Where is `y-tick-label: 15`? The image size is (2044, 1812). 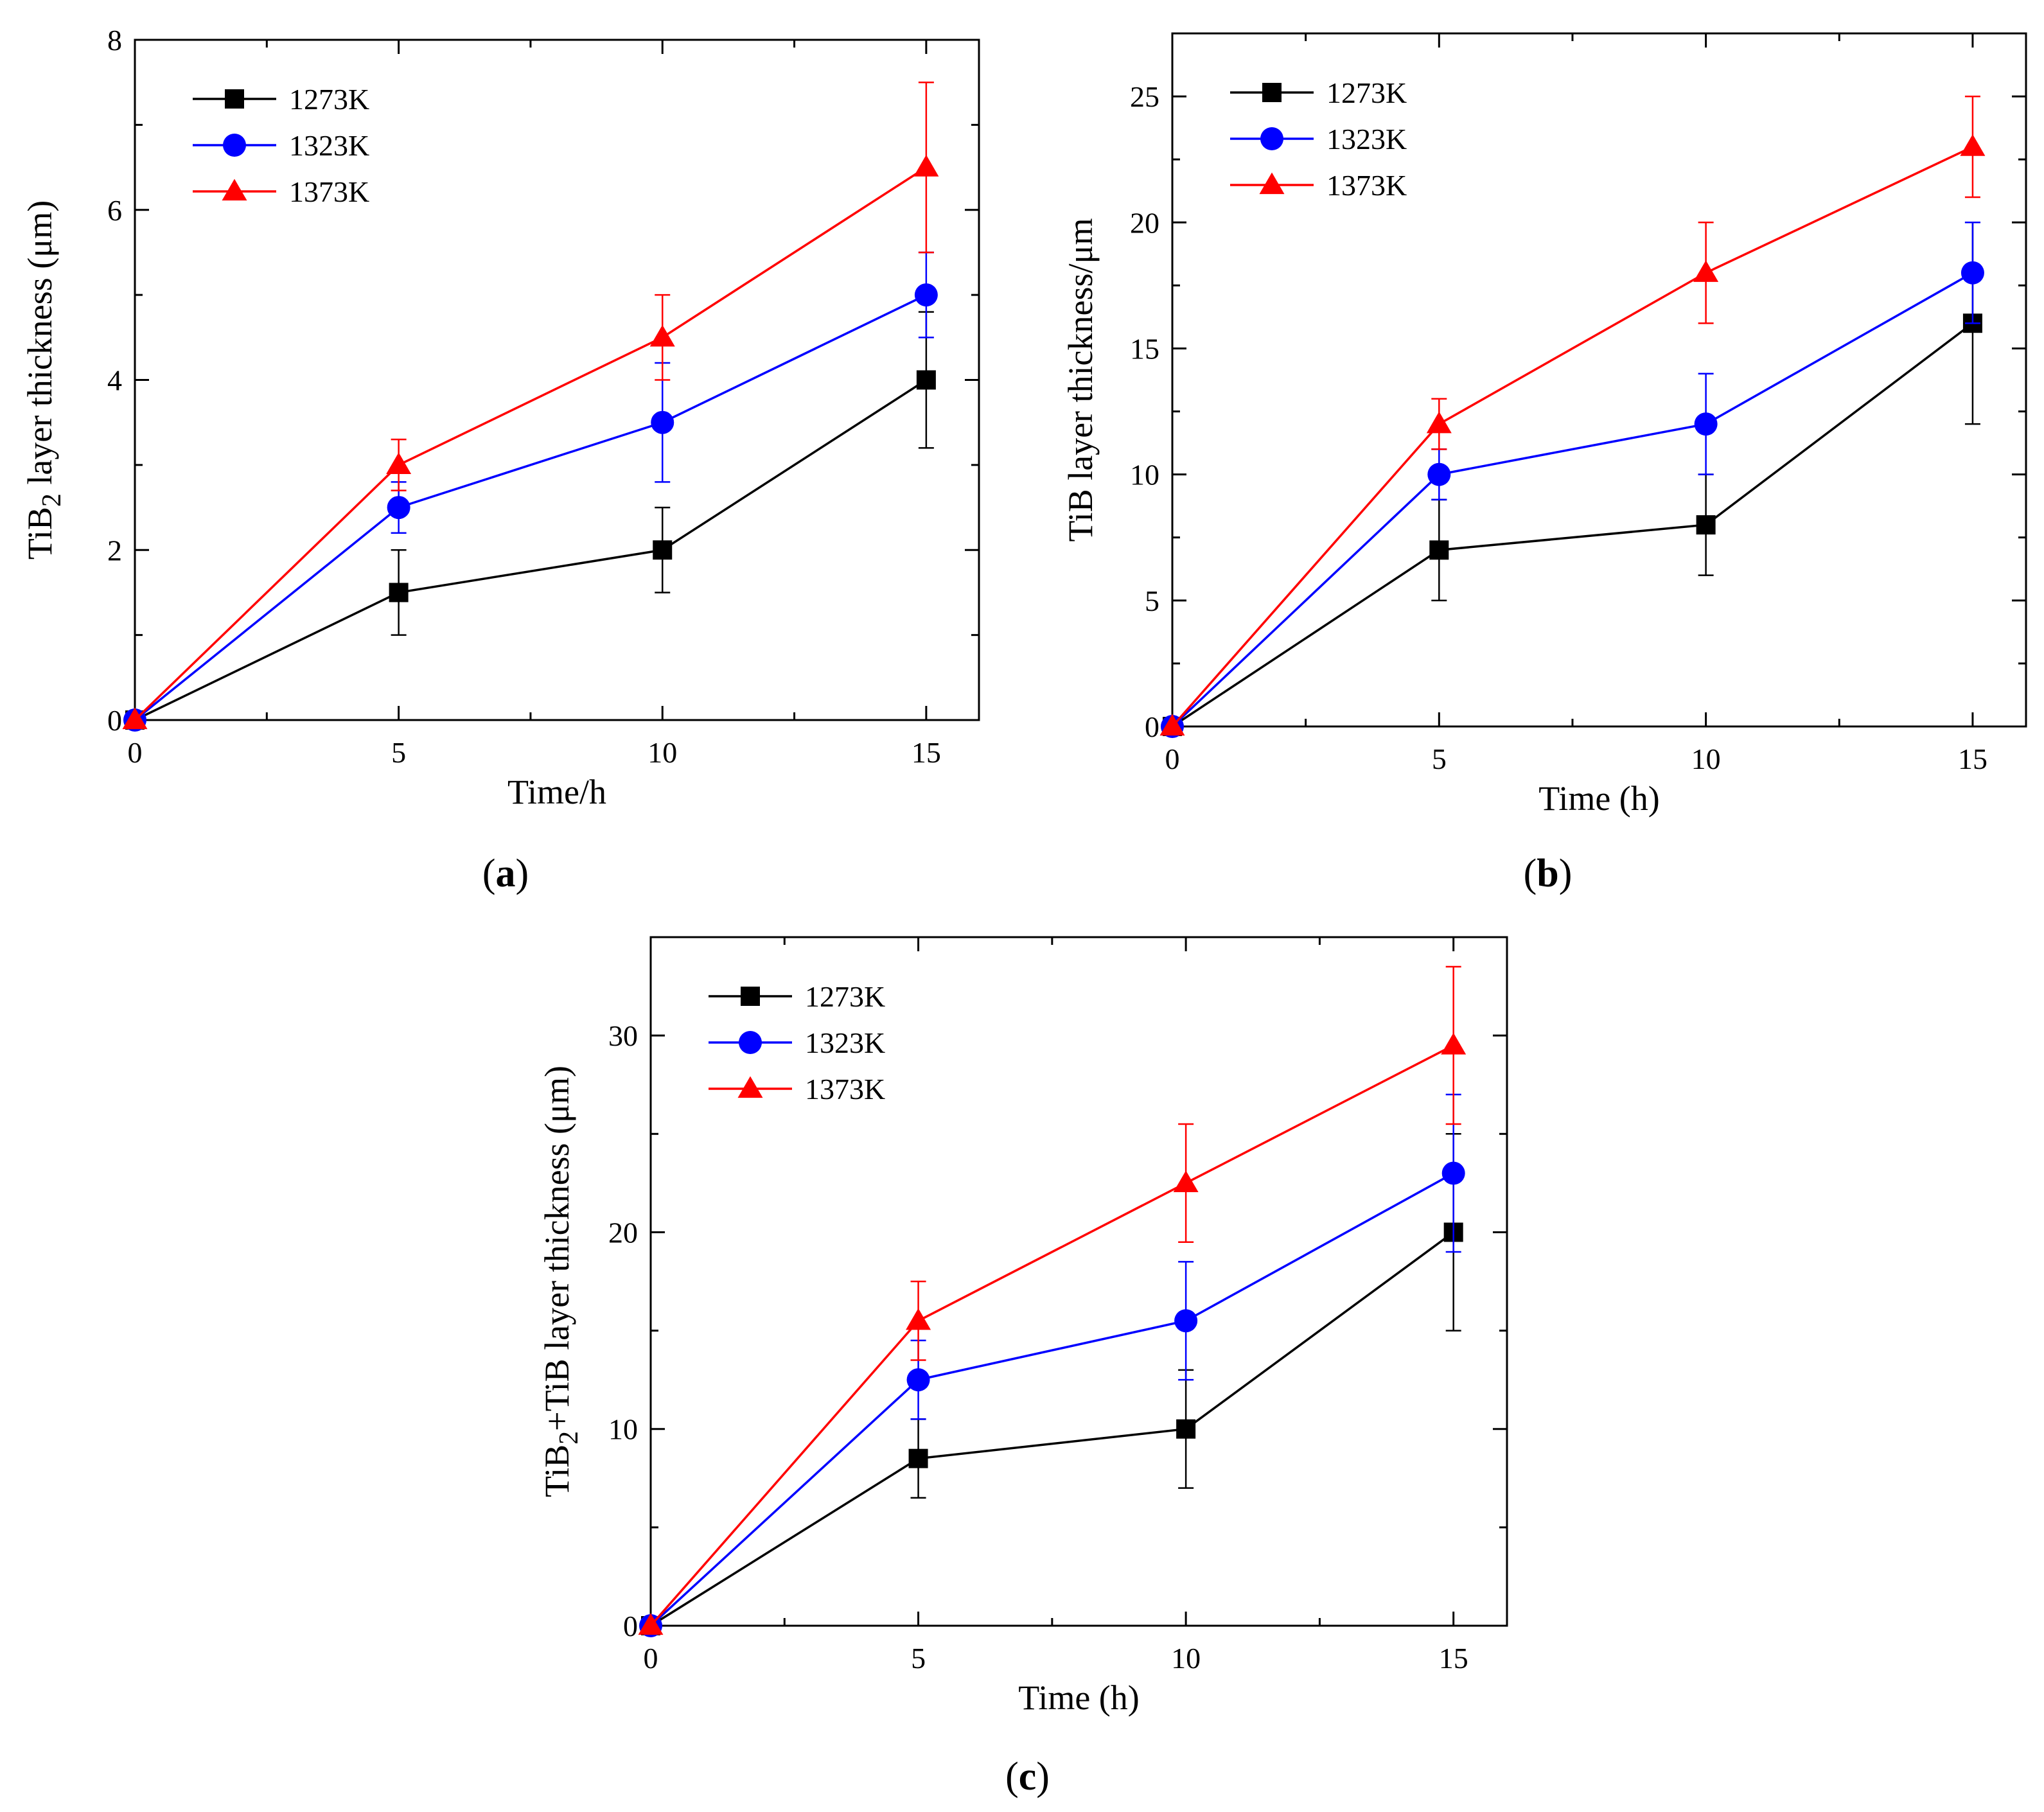 y-tick-label: 15 is located at coordinates (1144, 349).